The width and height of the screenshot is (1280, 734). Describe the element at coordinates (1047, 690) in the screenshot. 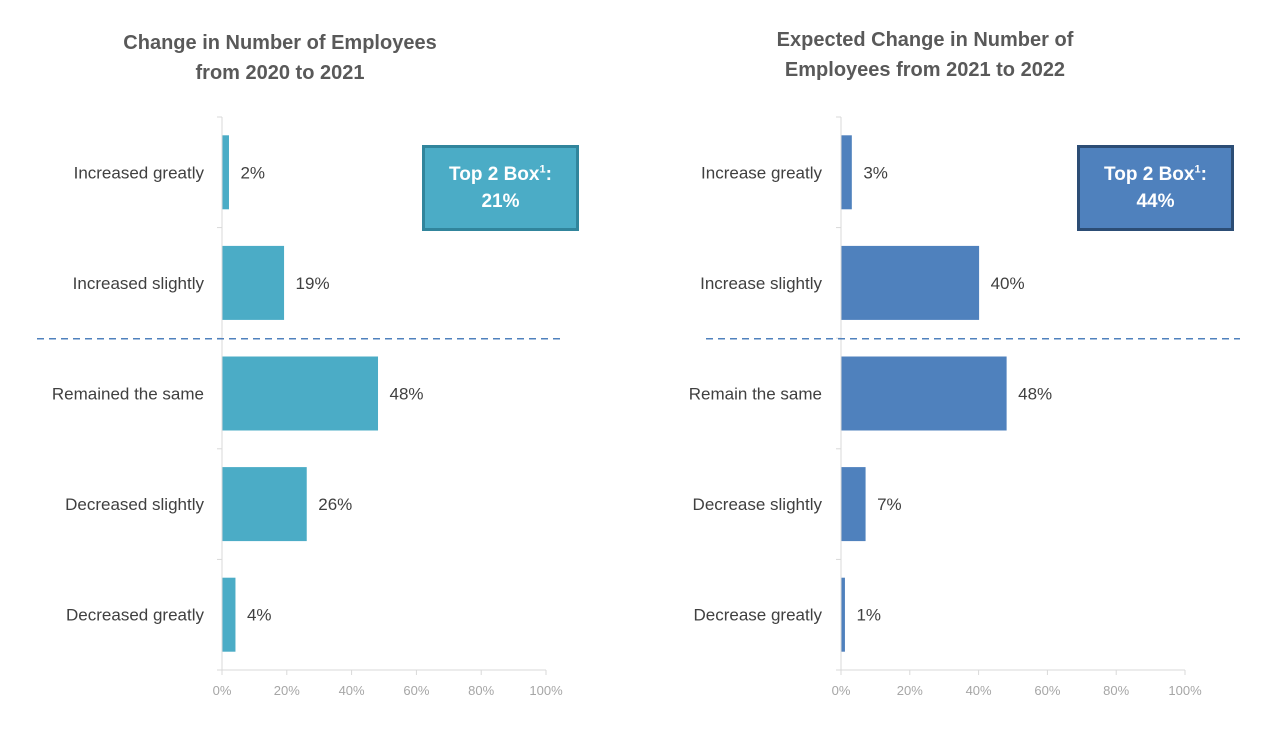

I see `x-tick-label-right: 60%` at that location.